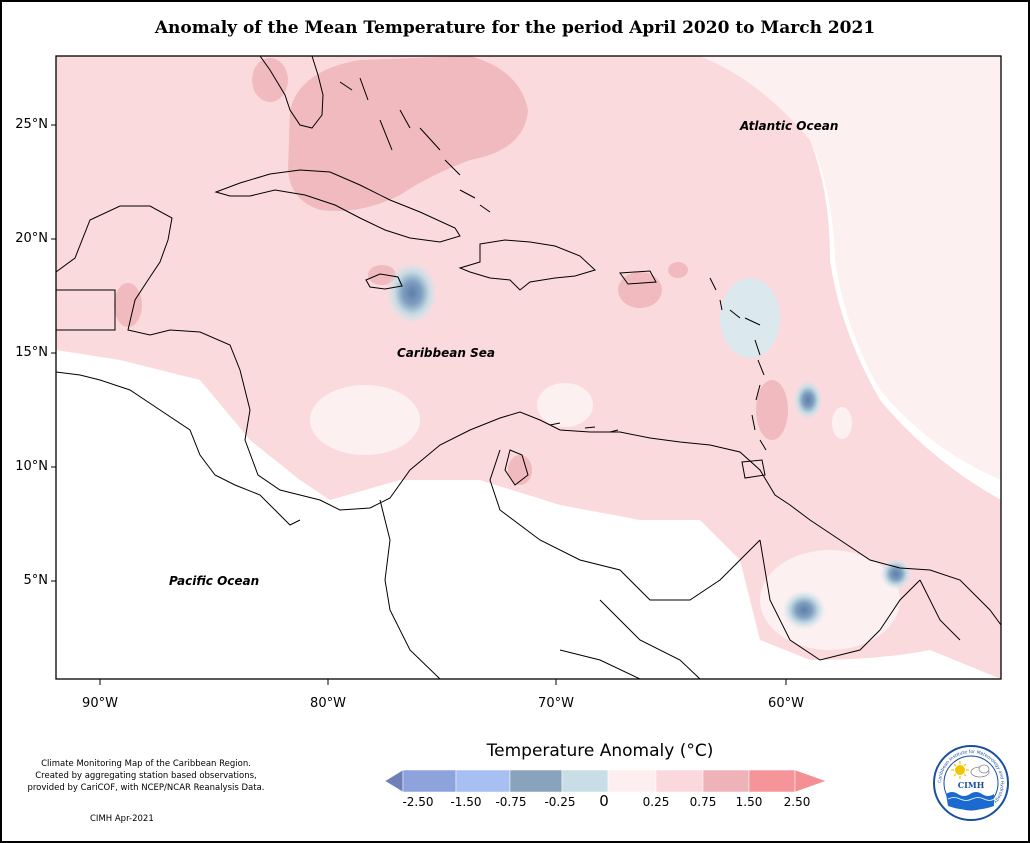  Describe the element at coordinates (31, 466) in the screenshot. I see `y-axis-label: 10°N` at that location.